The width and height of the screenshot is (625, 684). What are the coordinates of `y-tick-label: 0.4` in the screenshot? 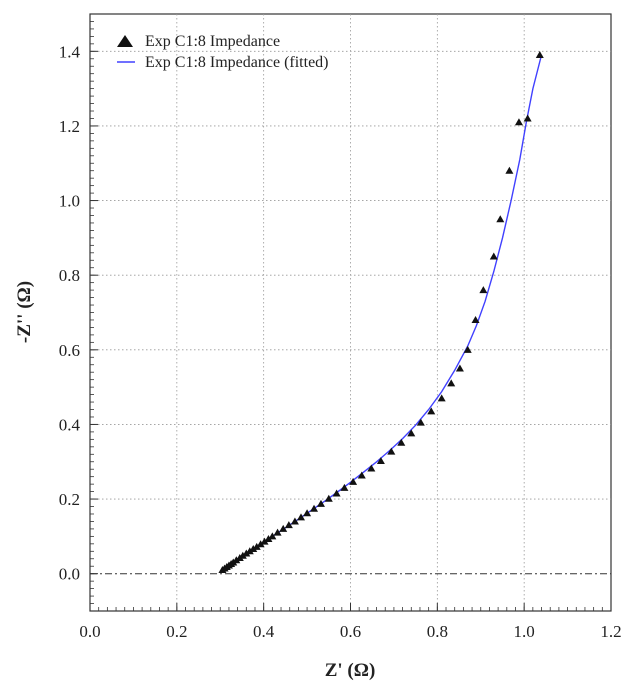 It's located at (70, 424).